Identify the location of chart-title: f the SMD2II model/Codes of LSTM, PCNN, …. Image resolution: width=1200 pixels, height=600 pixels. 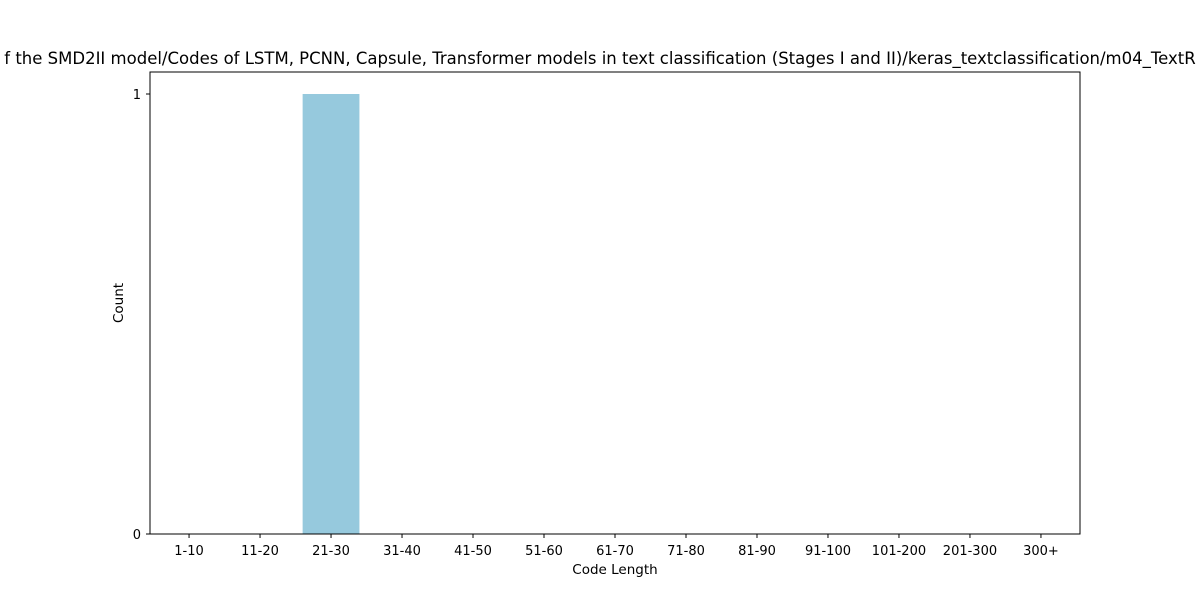
(599, 59).